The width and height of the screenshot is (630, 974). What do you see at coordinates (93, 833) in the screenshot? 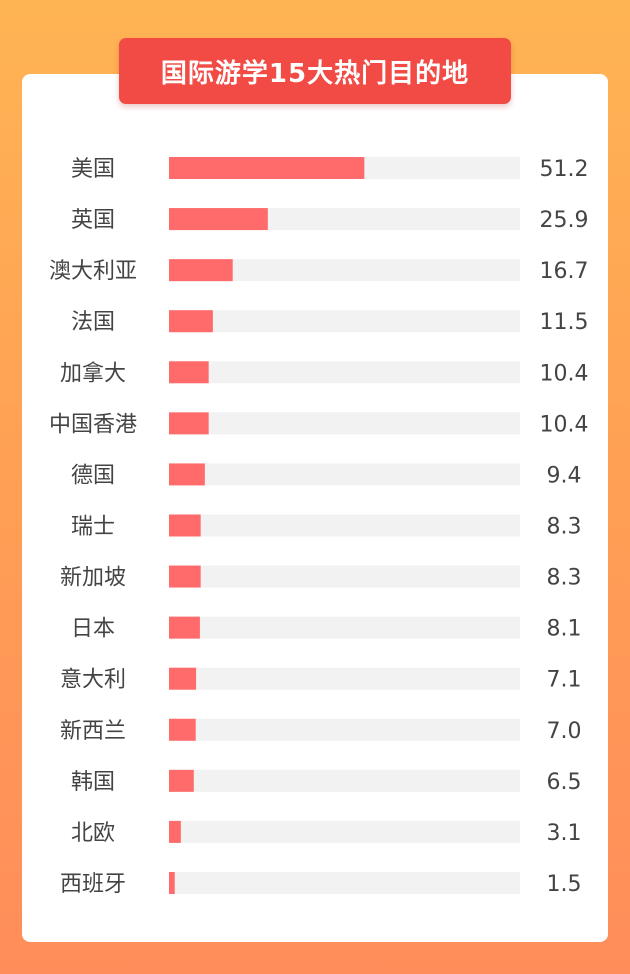
I see `category-label: 北欧` at bounding box center [93, 833].